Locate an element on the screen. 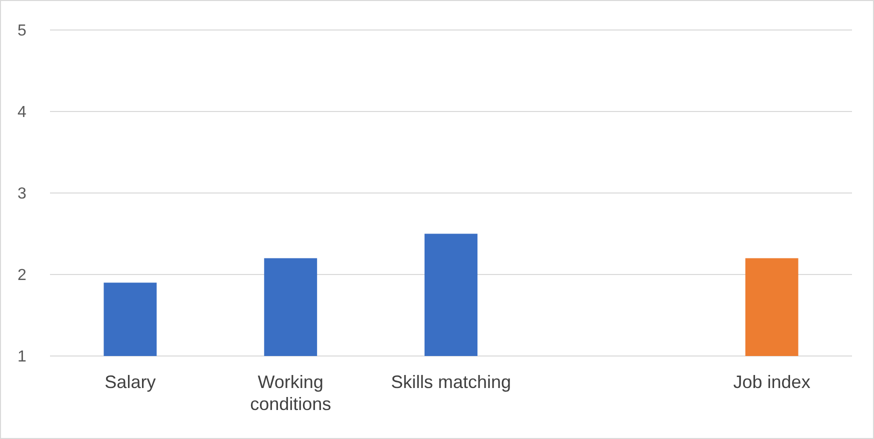 This screenshot has height=439, width=874. y-tick-label: 1 is located at coordinates (22, 357).